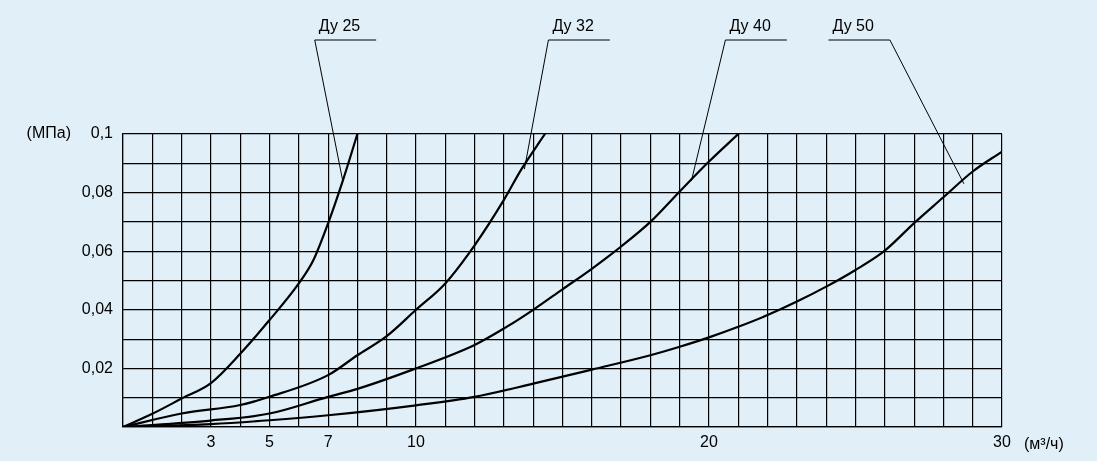 This screenshot has height=461, width=1097. I want to click on x-axis-title: (м³/ч), so click(1044, 444).